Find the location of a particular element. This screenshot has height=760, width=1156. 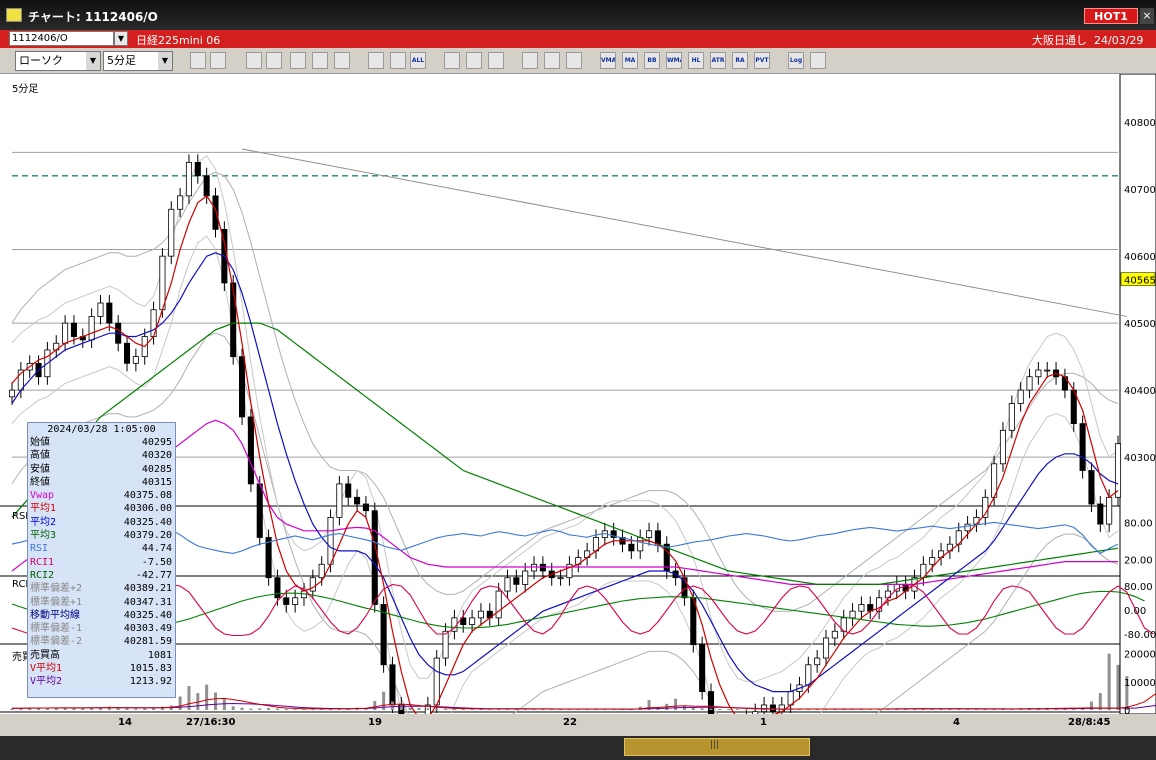

info-value: 1213.92 is located at coordinates (150, 682).